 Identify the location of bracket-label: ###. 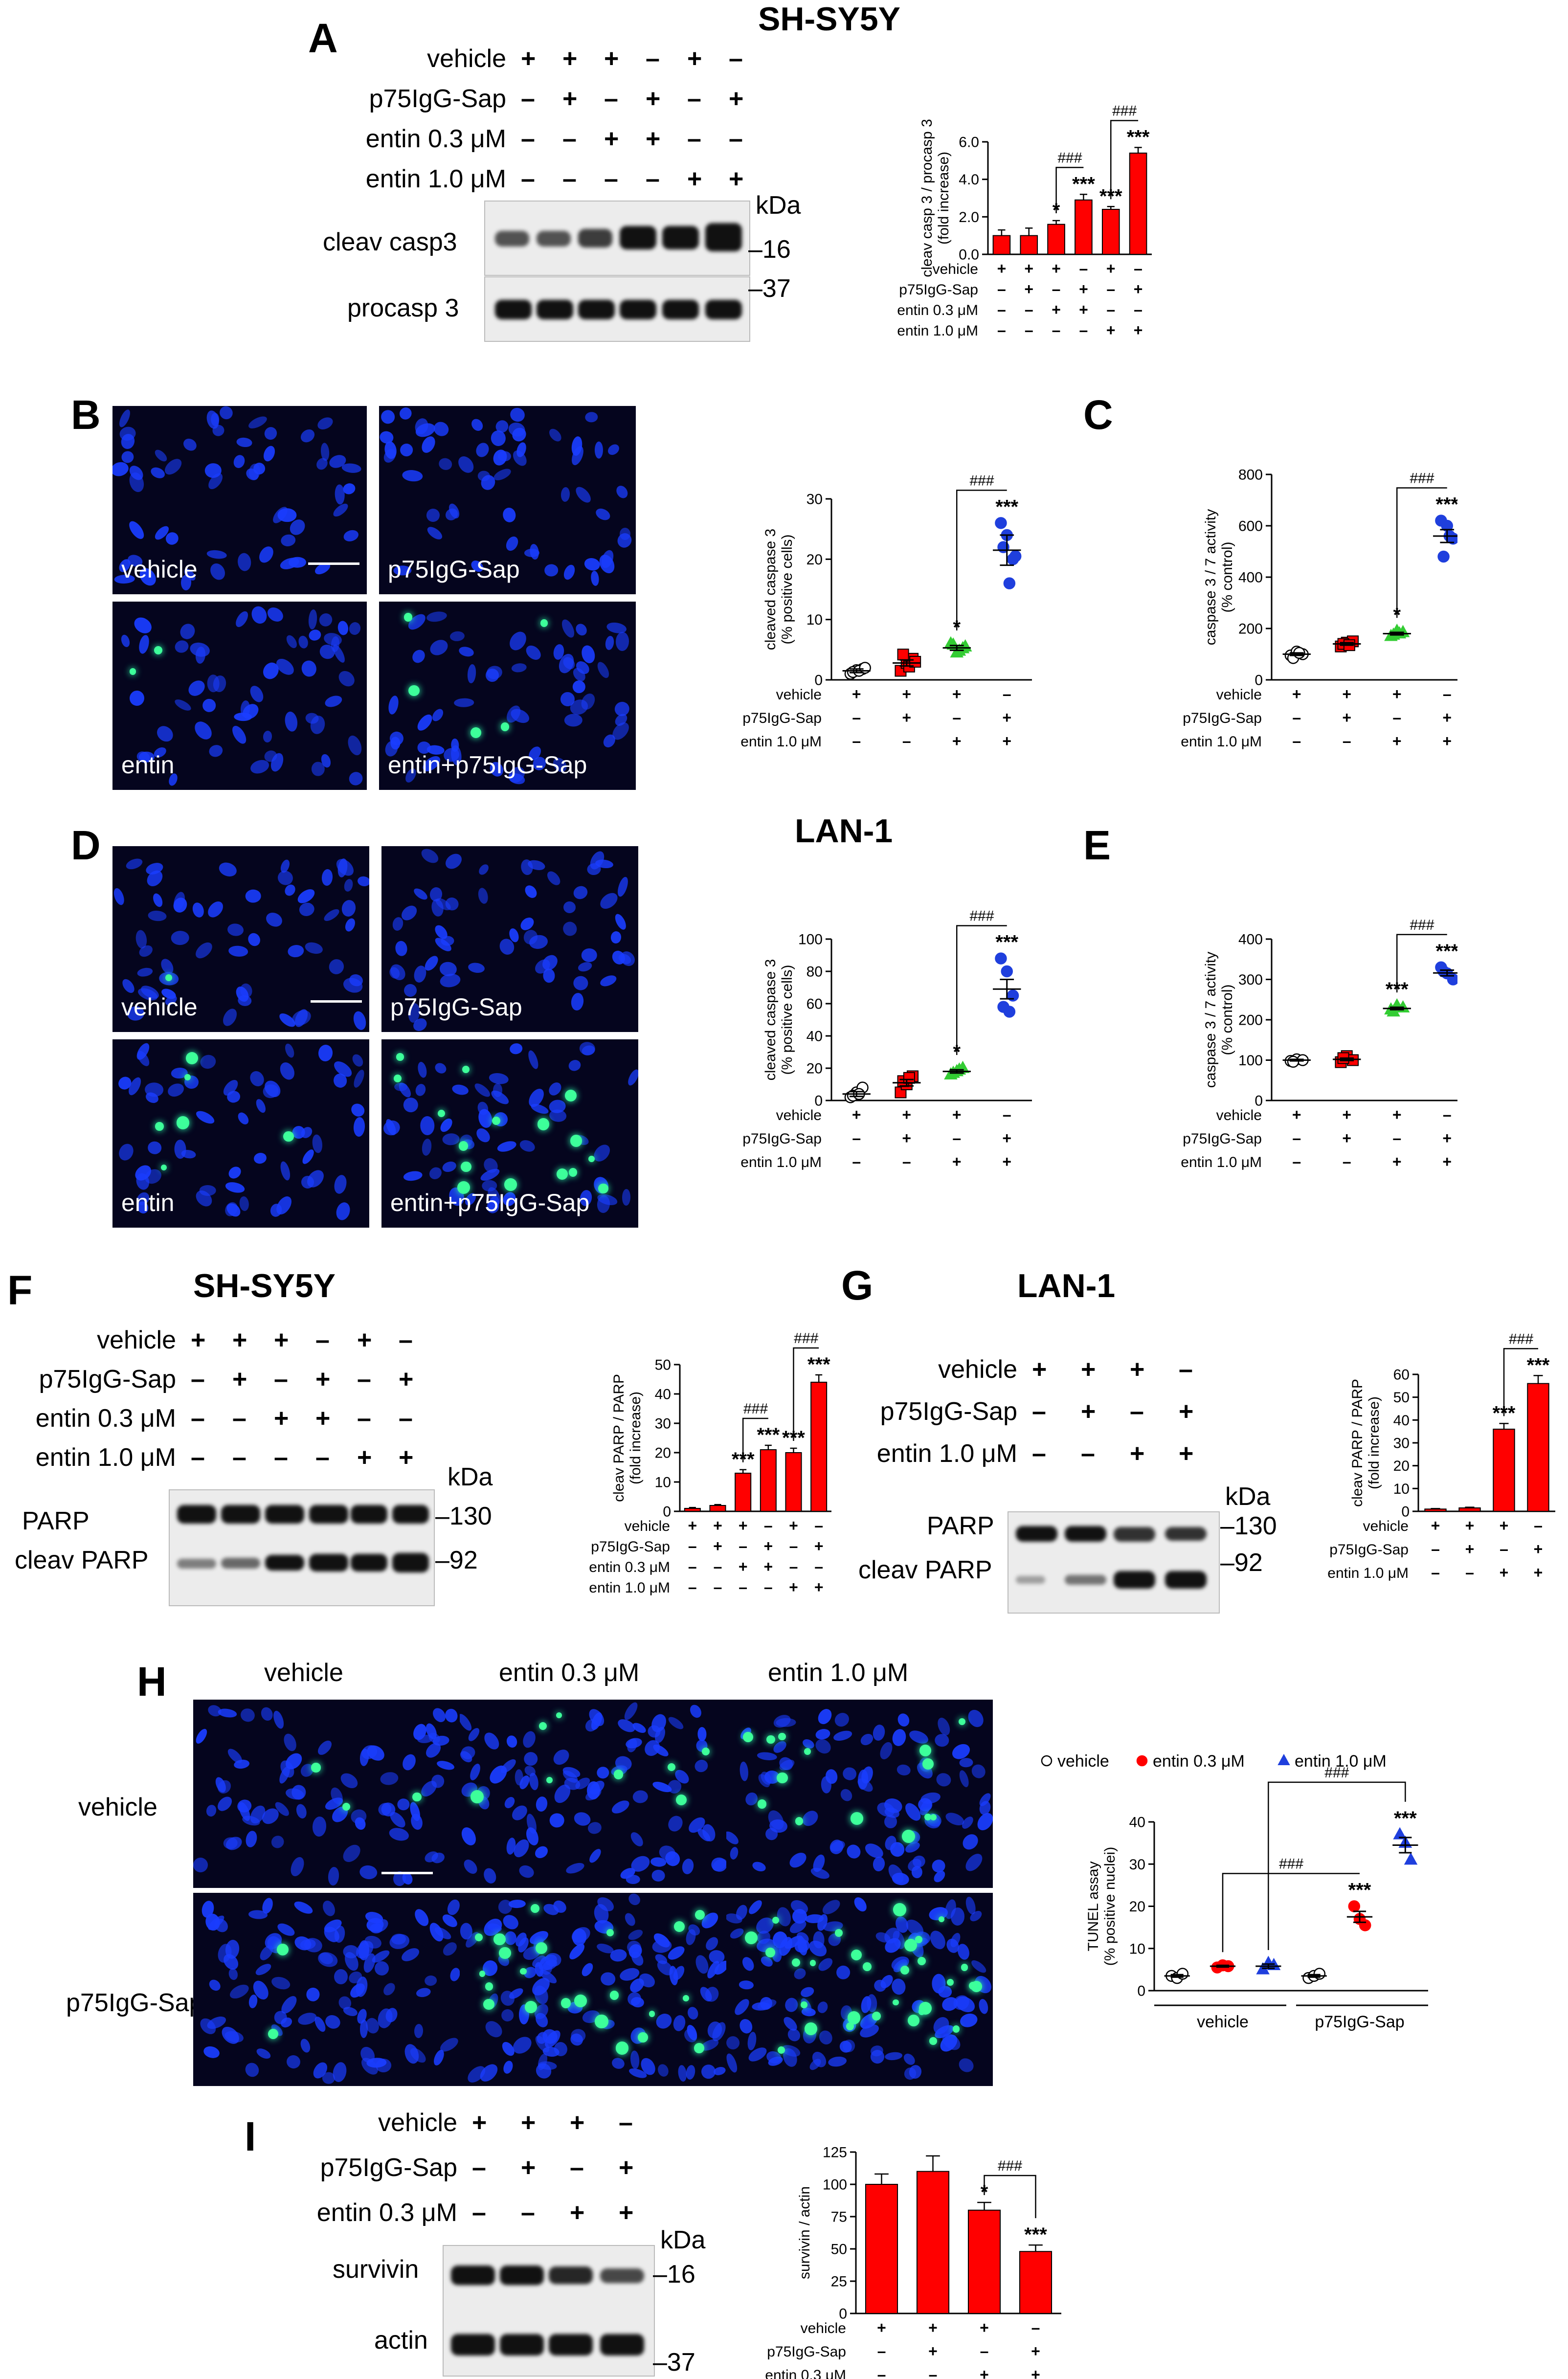
(806, 1339).